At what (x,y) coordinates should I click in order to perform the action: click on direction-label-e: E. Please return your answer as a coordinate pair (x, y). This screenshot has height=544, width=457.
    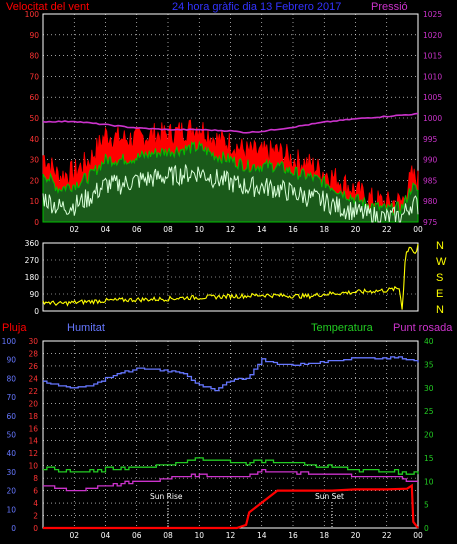
    Looking at the image, I should click on (439, 294).